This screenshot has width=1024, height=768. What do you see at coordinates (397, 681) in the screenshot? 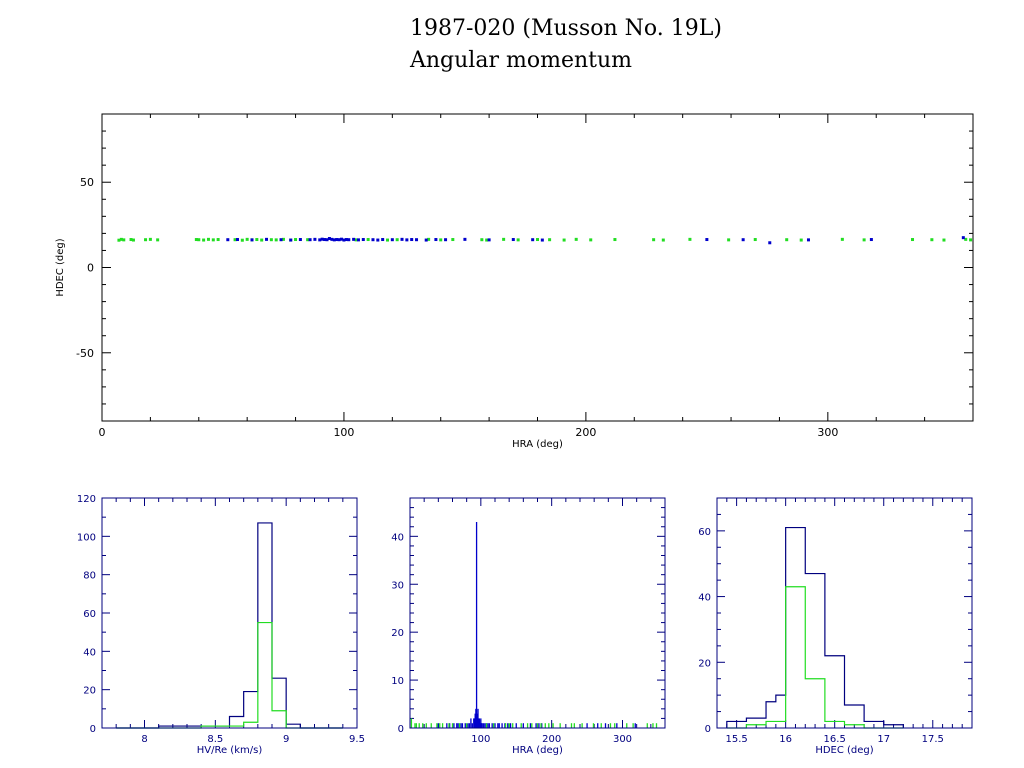
I see `y-tick-label: 10` at bounding box center [397, 681].